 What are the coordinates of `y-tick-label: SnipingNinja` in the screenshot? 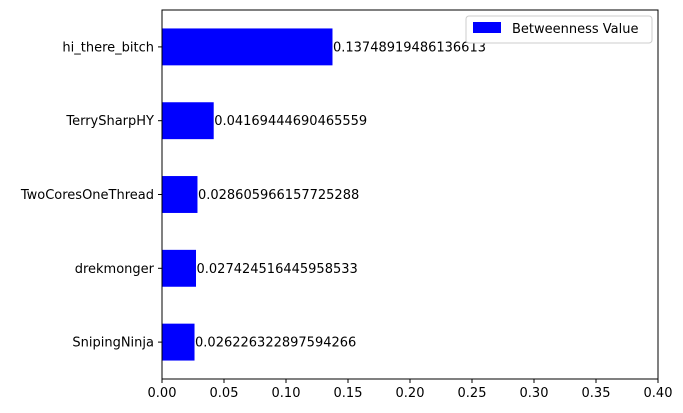 It's located at (113, 343).